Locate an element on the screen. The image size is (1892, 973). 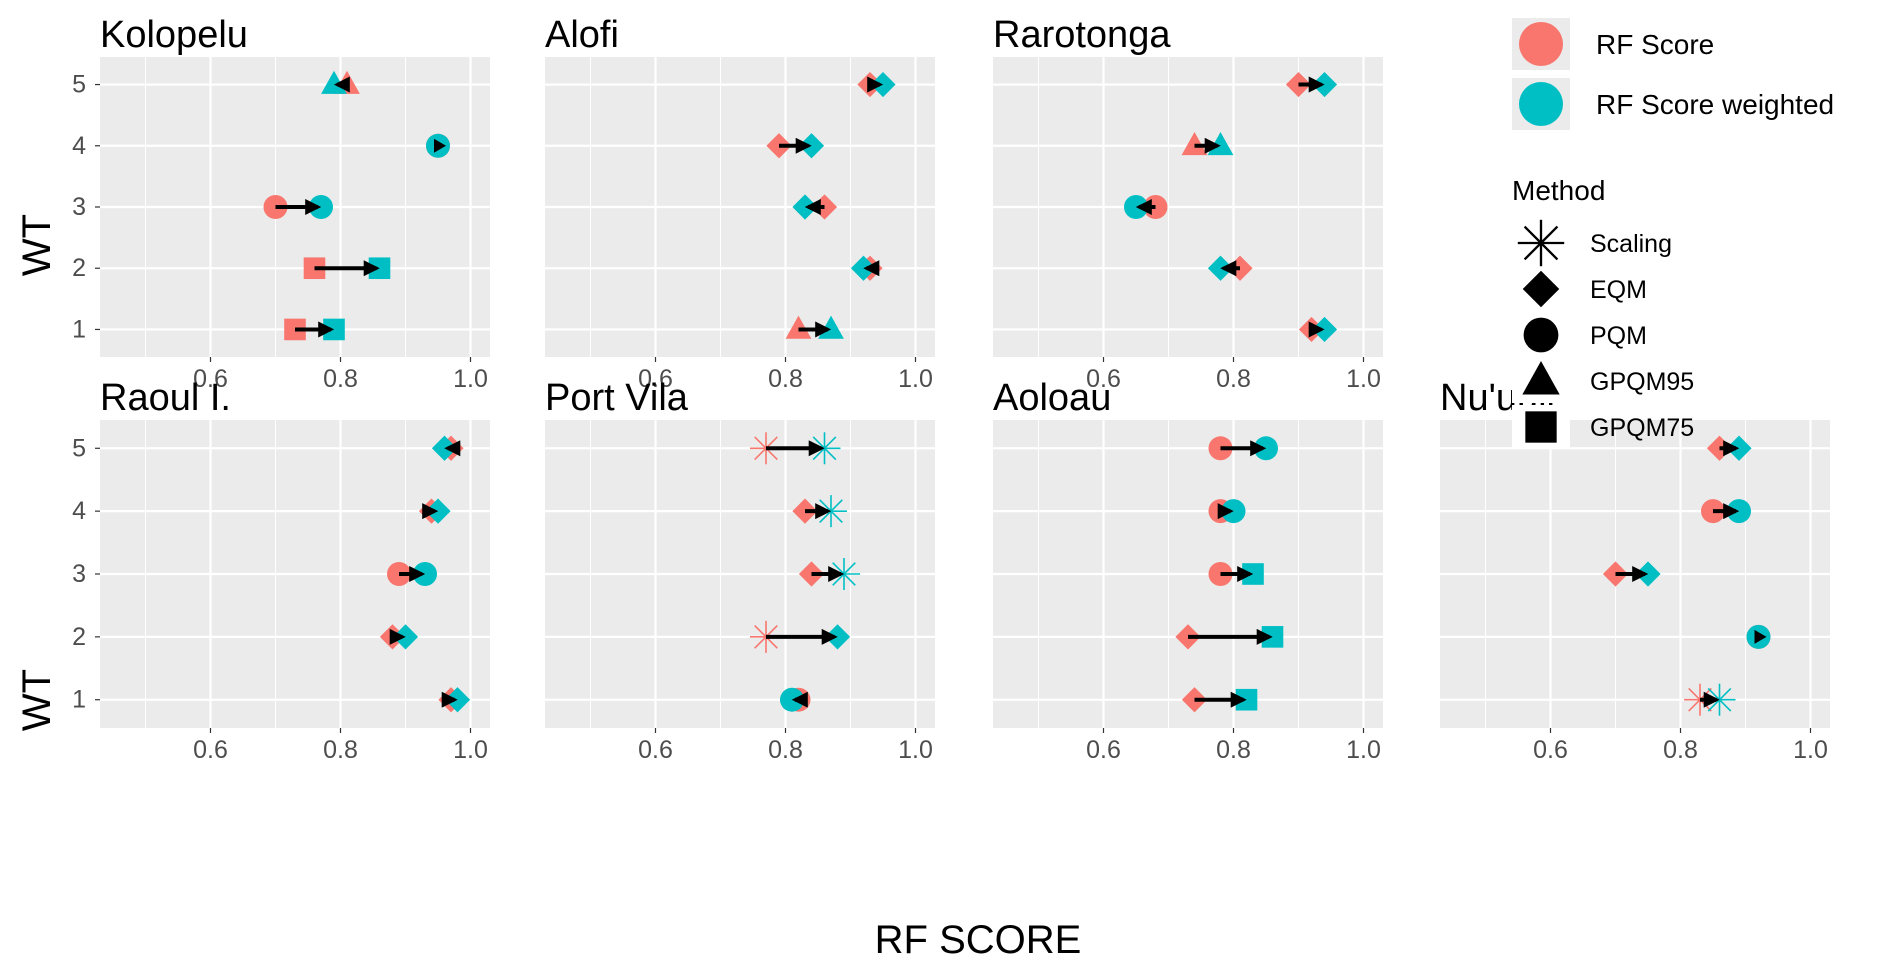
rf-score-weighted-point is located at coordinates (792, 699).